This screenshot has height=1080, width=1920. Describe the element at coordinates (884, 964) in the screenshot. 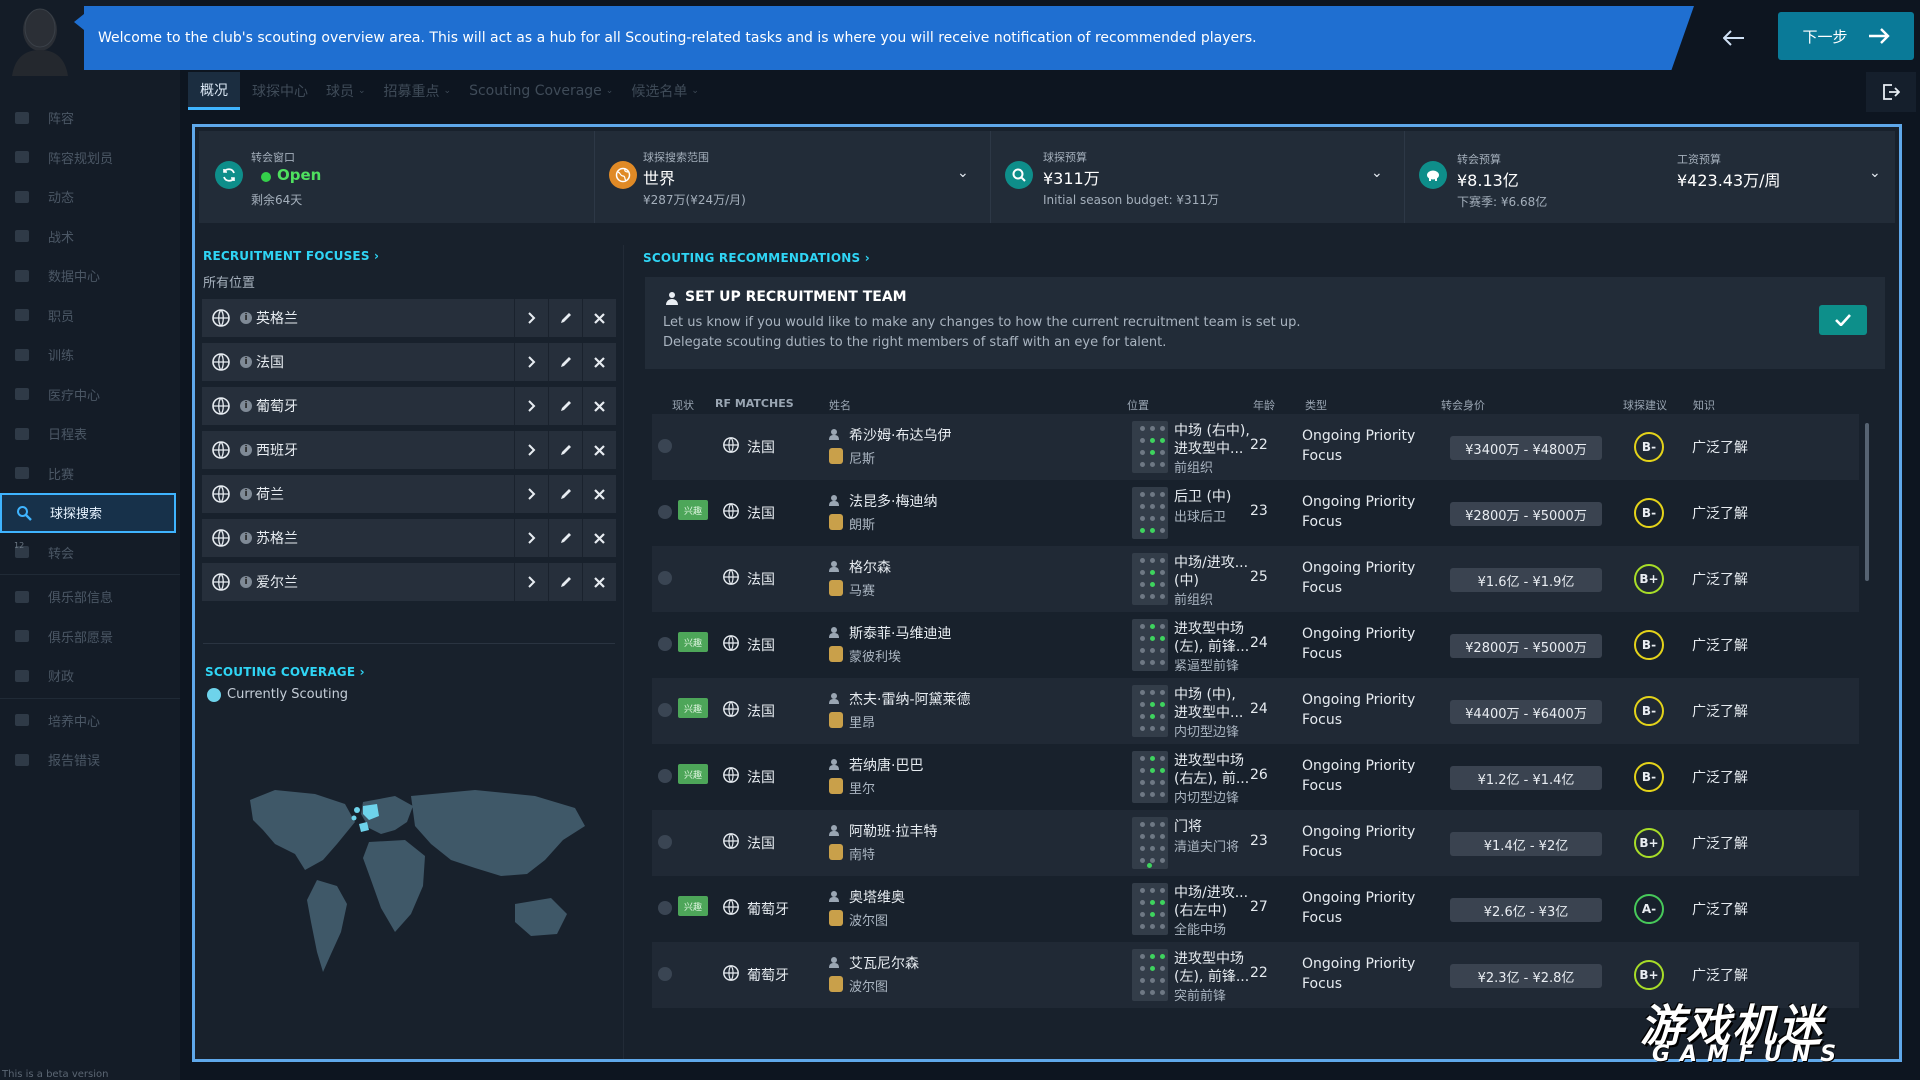

I see `player-name: 艾瓦尼尔森` at that location.